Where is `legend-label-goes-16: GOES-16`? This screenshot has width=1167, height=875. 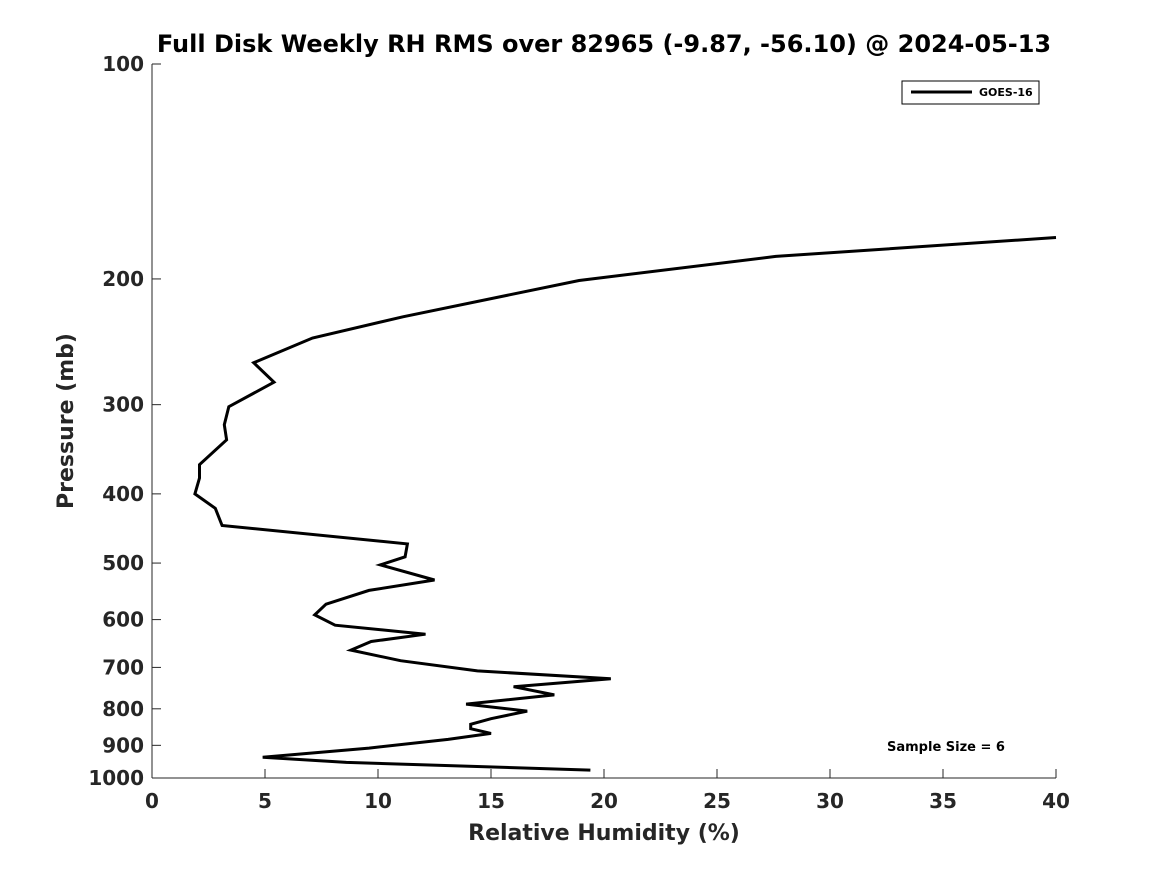 legend-label-goes-16: GOES-16 is located at coordinates (1006, 92).